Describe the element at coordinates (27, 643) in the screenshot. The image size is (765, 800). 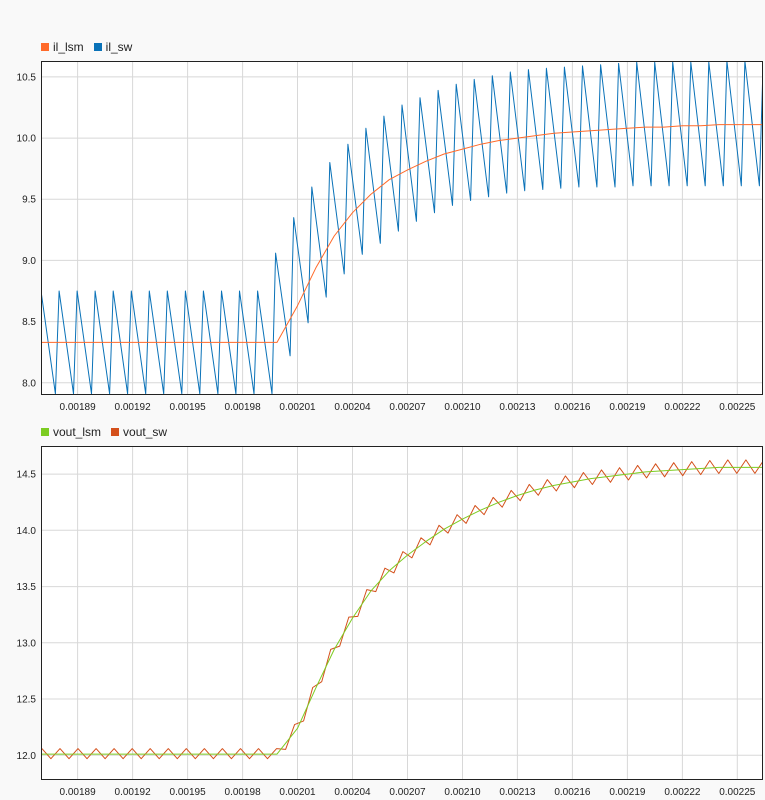
I see `y-tick-label: 13.0` at that location.